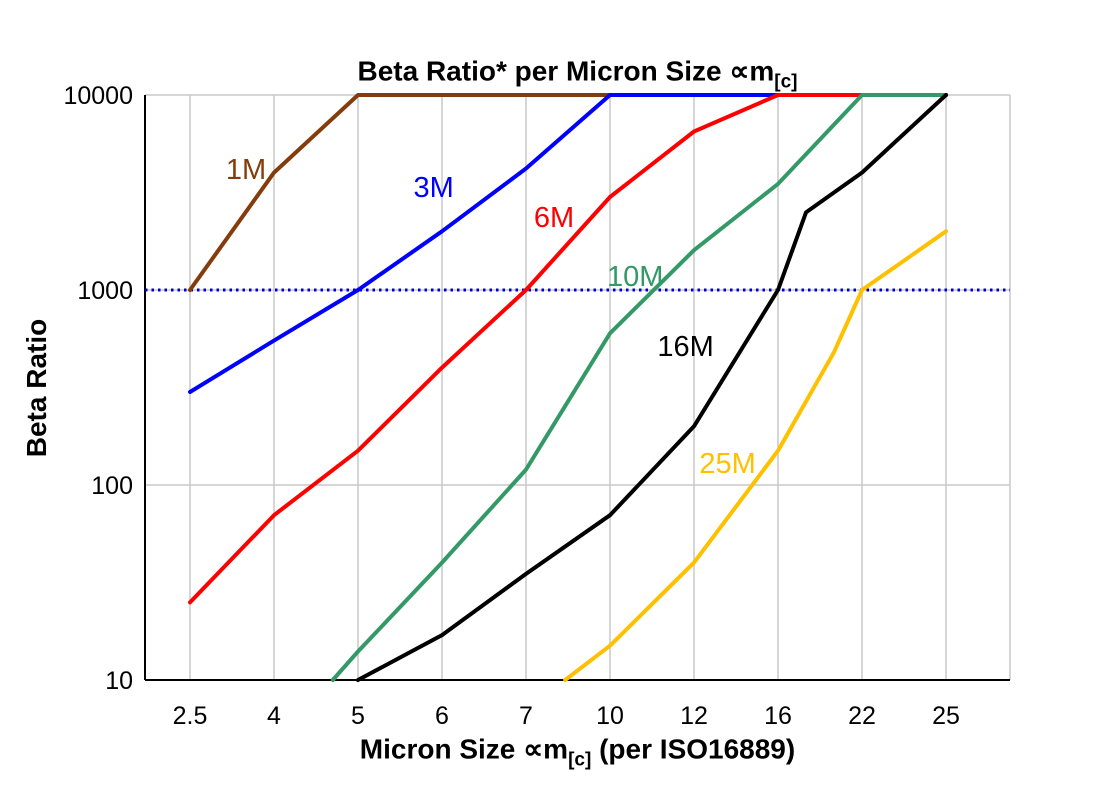 Image resolution: width=1094 pixels, height=788 pixels. What do you see at coordinates (727, 464) in the screenshot?
I see `series-label-25M: 25M` at bounding box center [727, 464].